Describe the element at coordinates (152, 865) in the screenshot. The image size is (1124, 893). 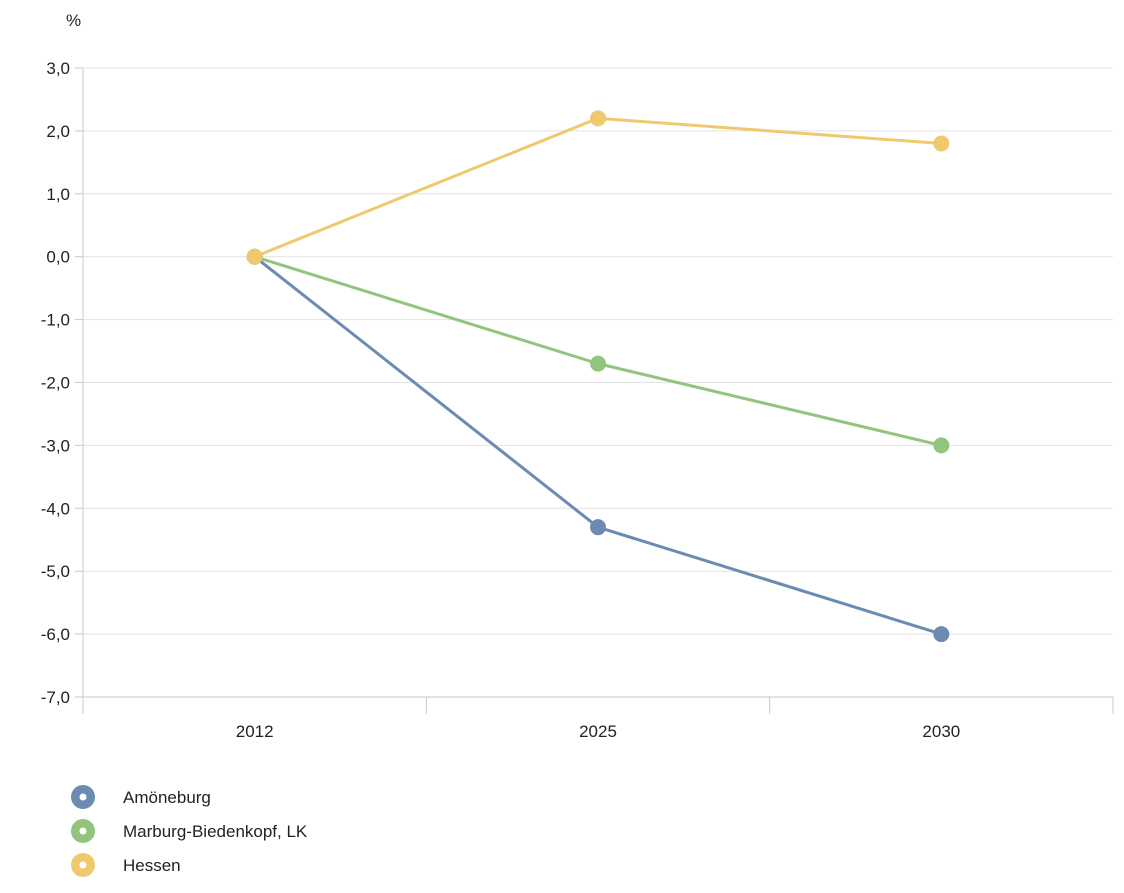
I see `legend-label: Hessen` at that location.